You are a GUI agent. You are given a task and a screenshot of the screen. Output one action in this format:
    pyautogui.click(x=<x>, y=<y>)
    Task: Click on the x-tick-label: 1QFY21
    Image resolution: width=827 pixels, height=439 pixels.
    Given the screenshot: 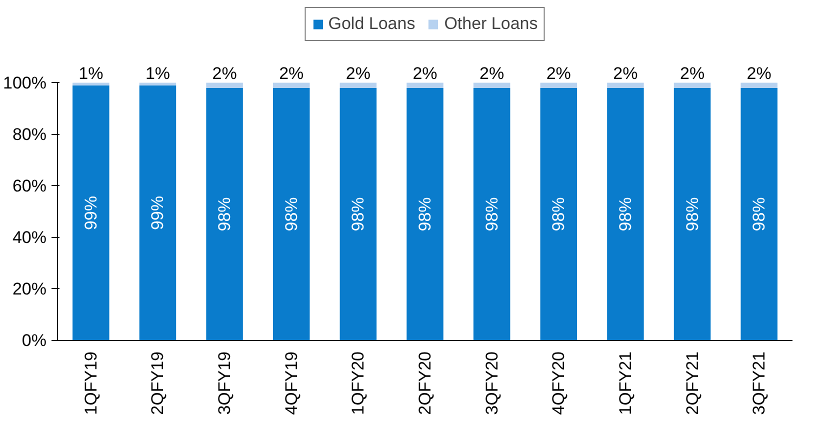 What is the action you would take?
    pyautogui.click(x=625, y=383)
    